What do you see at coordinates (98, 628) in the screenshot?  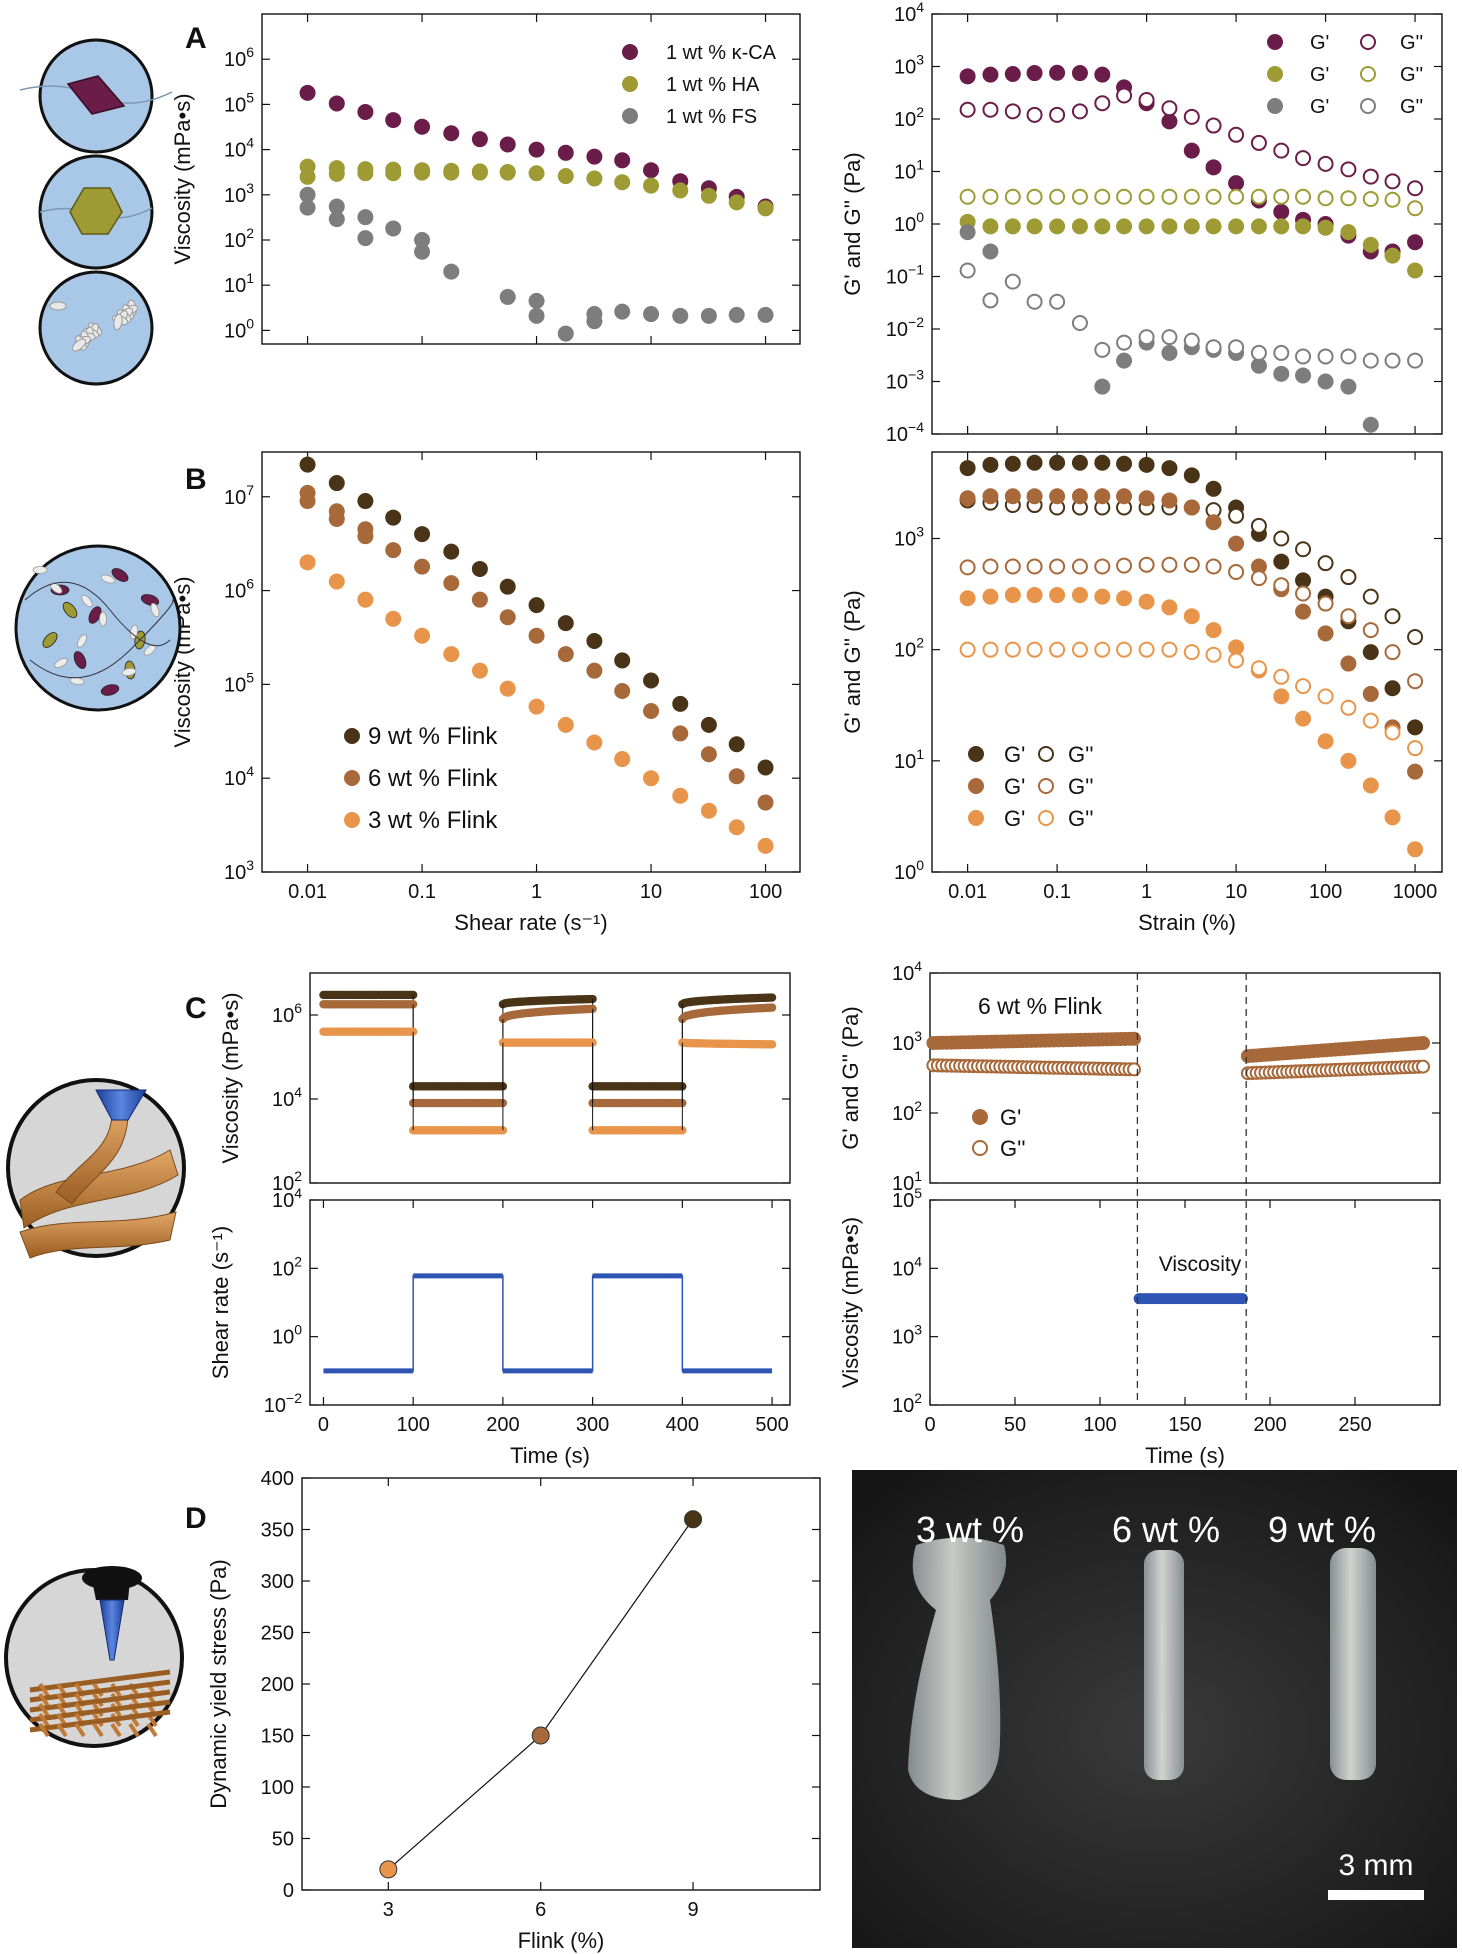 I see `flink-mixture-icon` at bounding box center [98, 628].